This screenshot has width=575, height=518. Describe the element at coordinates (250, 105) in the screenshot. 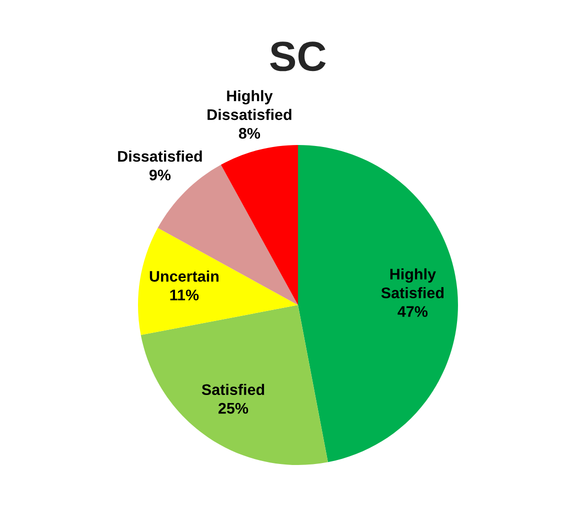

I see `slice-label: Highly Dissatisfied` at that location.